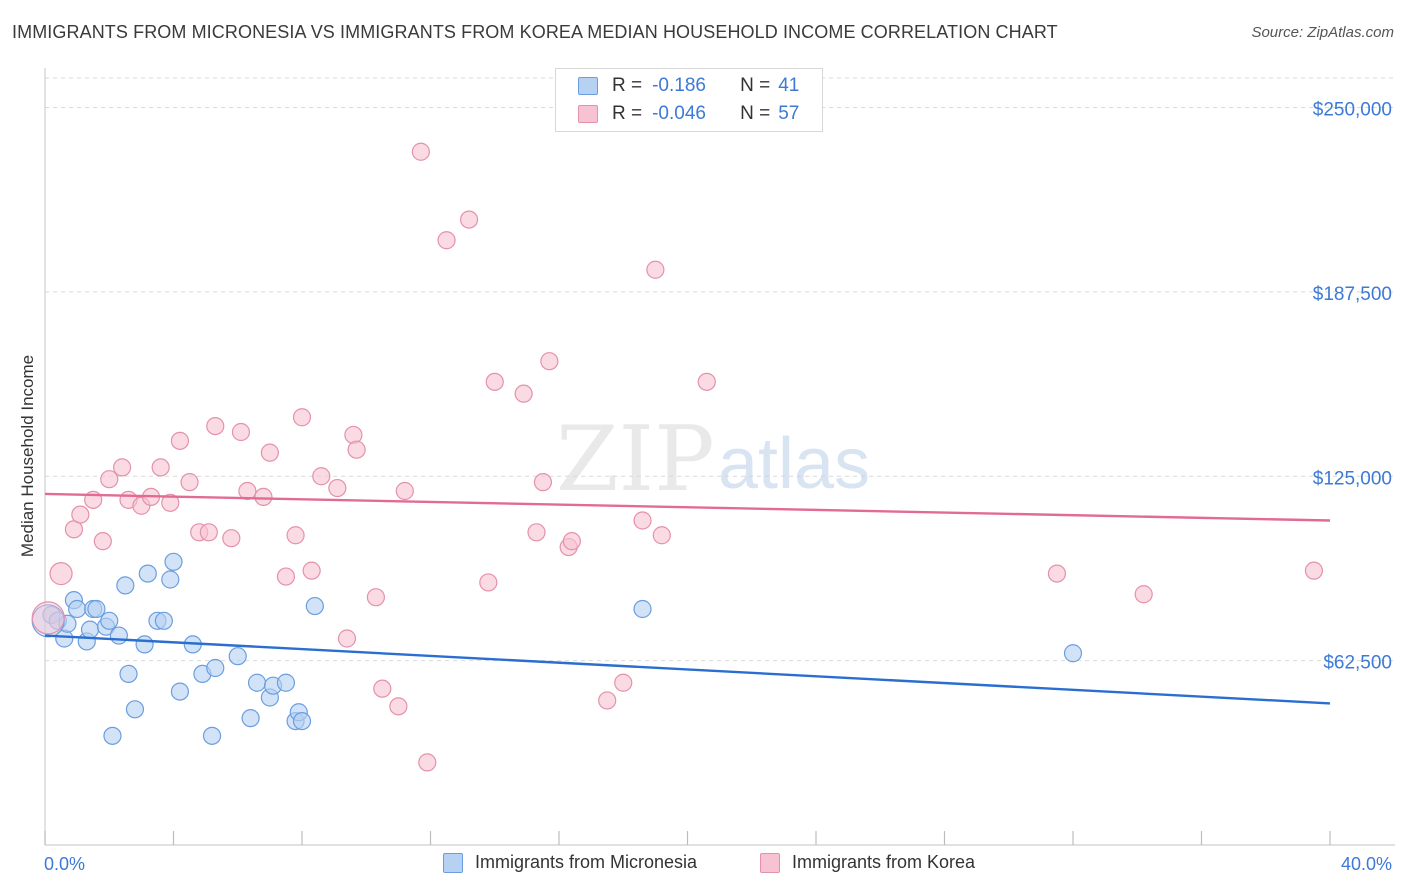  I want to click on micronesia-trend-line, so click(687, 669).